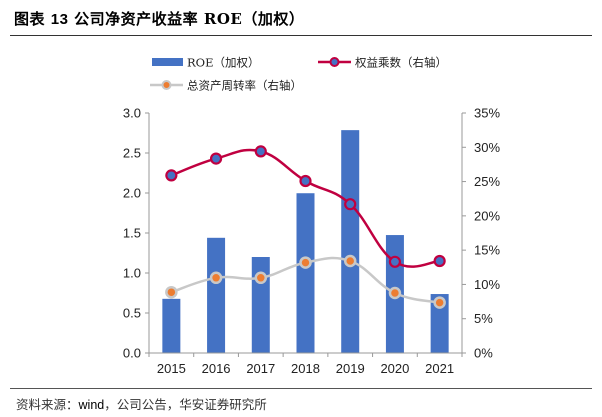 Image resolution: width=602 pixels, height=417 pixels. I want to click on title-text: 公司净资产收益率 ROE（加权）, so click(189, 19).